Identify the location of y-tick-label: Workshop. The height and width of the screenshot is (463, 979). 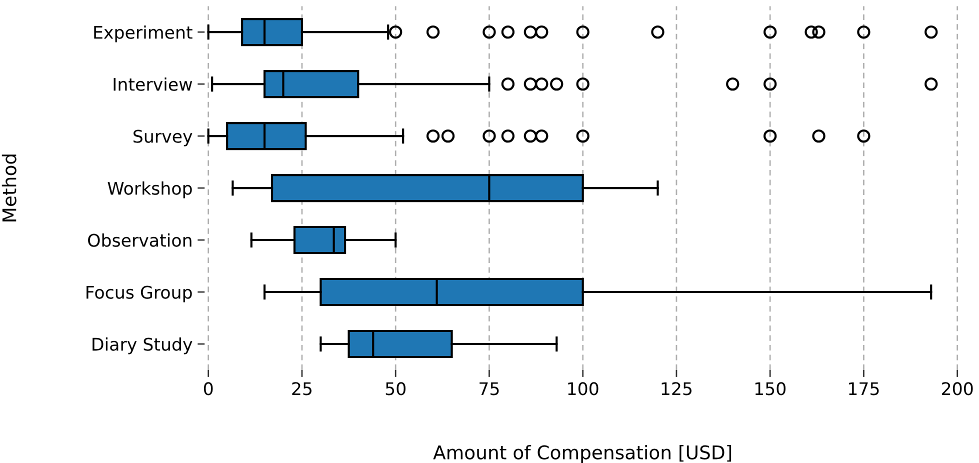
(150, 189).